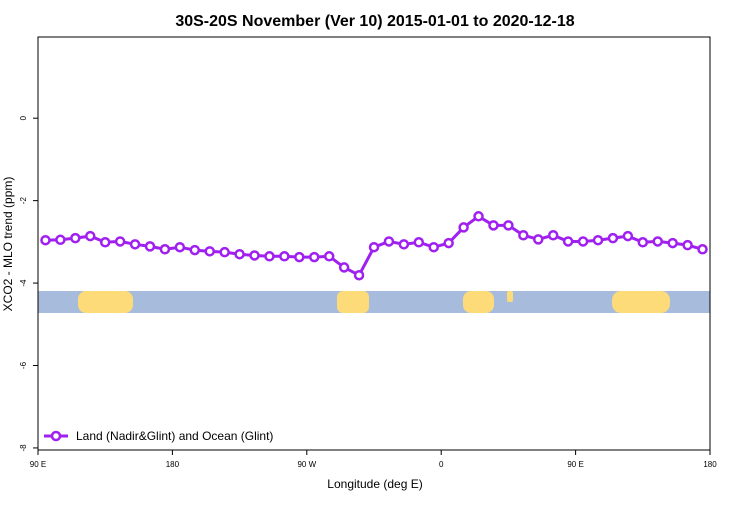  What do you see at coordinates (441, 464) in the screenshot?
I see `x-tick-label: 0` at bounding box center [441, 464].